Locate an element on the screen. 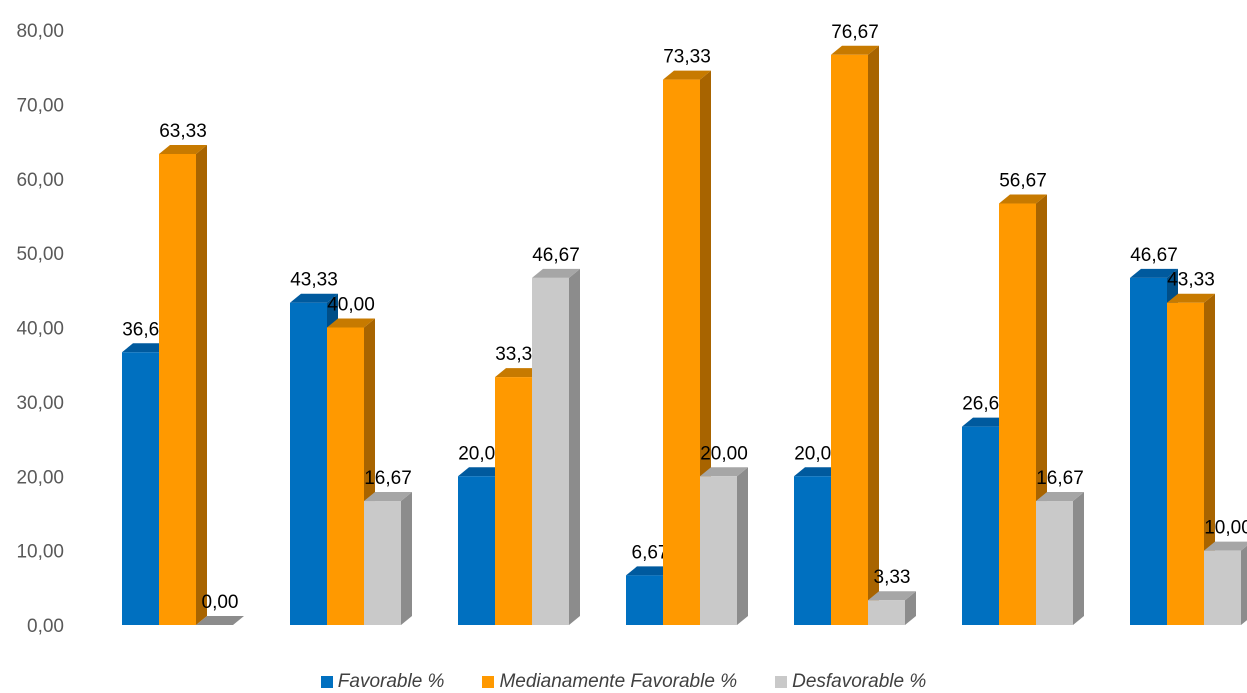 This screenshot has height=693, width=1247. legend-label-medianamente-favorable: Medianamente Favorable % is located at coordinates (618, 681).